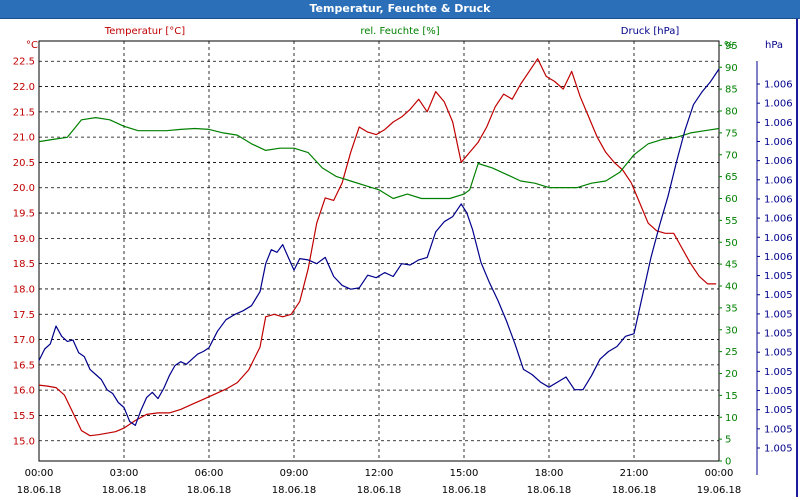 The width and height of the screenshot is (800, 500). I want to click on tick-label-time: 12:00, so click(379, 473).